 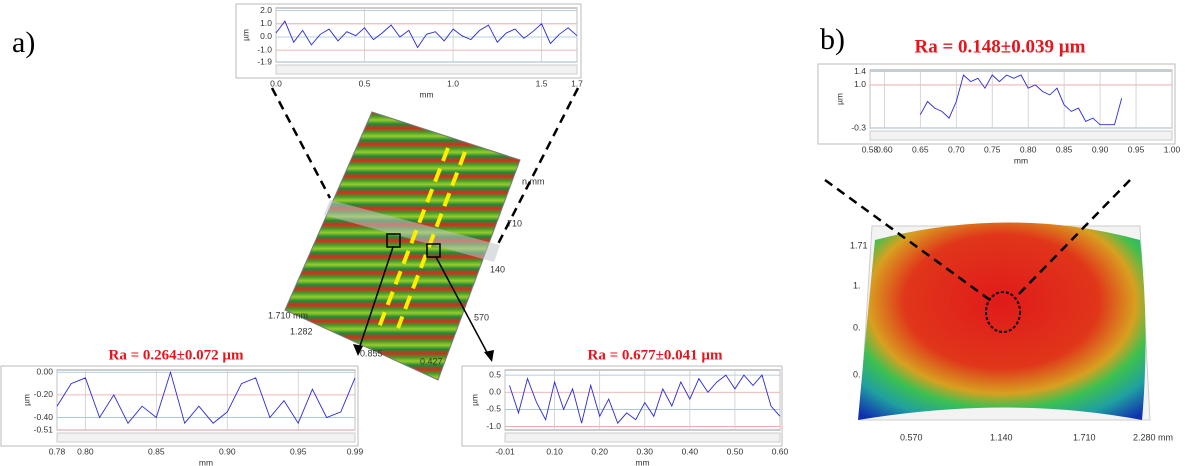 What do you see at coordinates (599, 451) in the screenshot?
I see `x-tick-label: 0.20` at bounding box center [599, 451].